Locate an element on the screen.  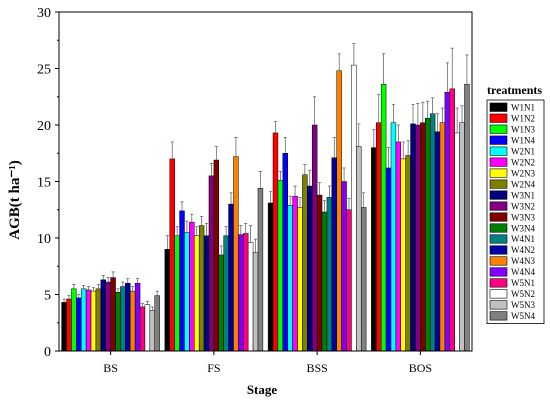
x-tick-label: BOS is located at coordinates (420, 368).